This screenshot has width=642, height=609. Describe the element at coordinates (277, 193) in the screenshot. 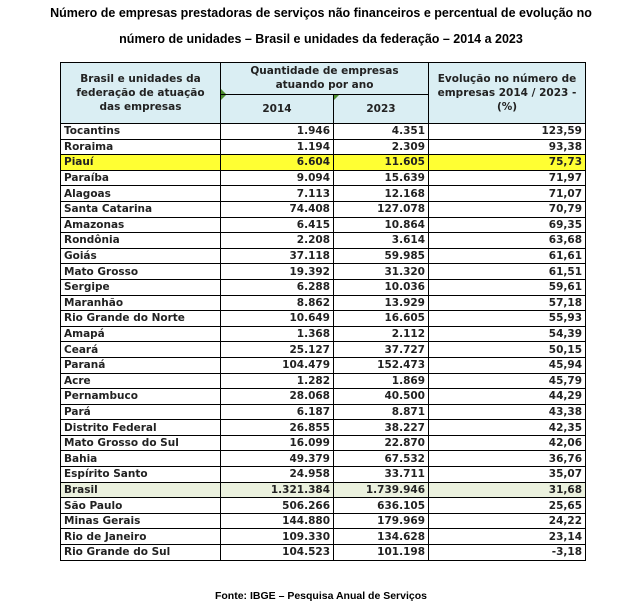

I see `value-cell: 7.113` at that location.